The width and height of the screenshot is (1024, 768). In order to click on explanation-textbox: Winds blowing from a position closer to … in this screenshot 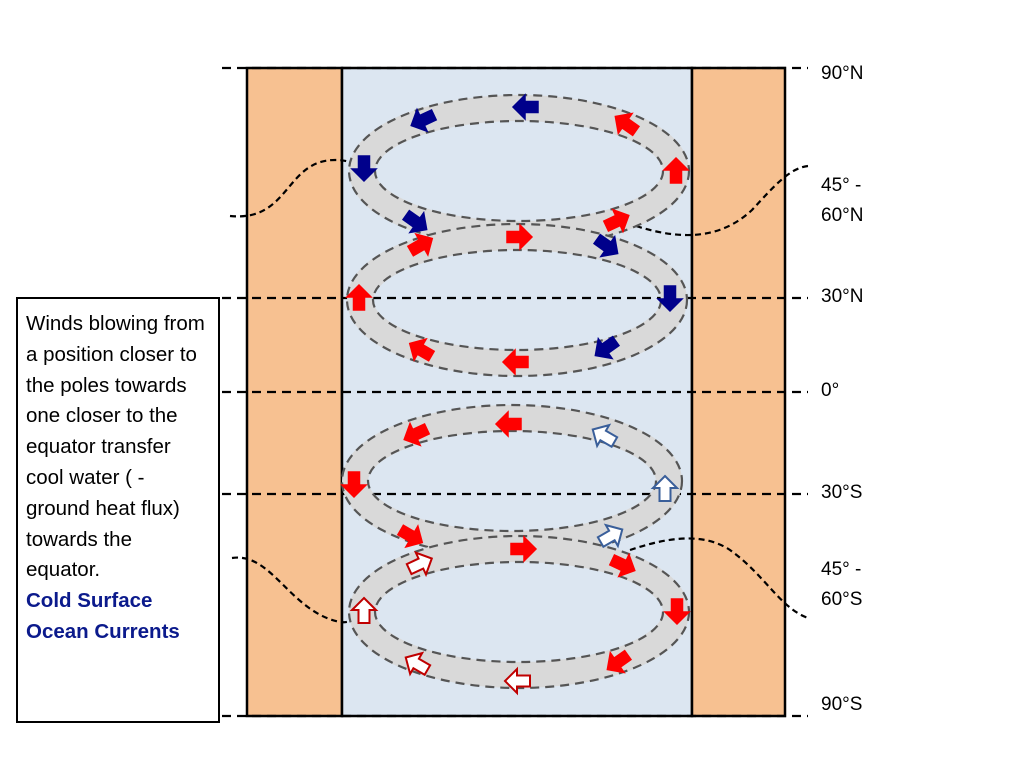, I will do `click(118, 510)`.